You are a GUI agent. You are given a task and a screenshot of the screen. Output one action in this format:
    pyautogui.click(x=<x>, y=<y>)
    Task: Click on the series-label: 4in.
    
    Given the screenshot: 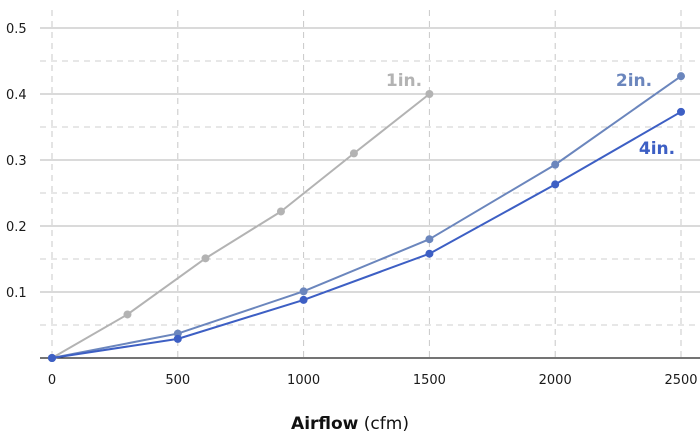 What is the action you would take?
    pyautogui.click(x=657, y=149)
    